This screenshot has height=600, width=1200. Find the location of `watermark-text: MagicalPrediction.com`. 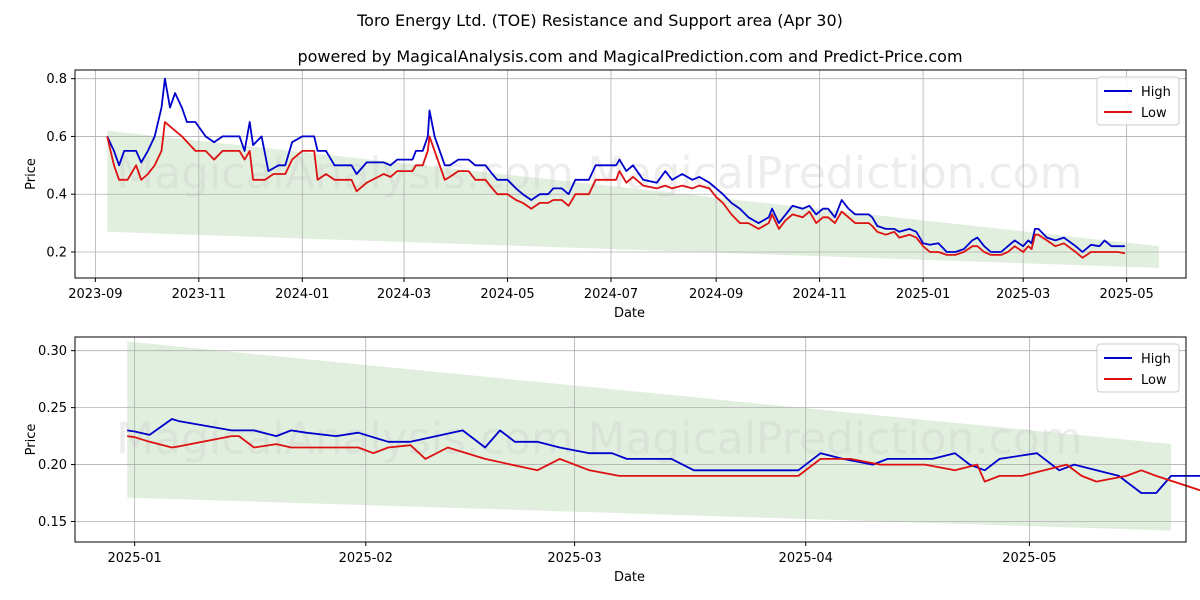

watermark-text: MagicalPrediction.com is located at coordinates (835, 173).